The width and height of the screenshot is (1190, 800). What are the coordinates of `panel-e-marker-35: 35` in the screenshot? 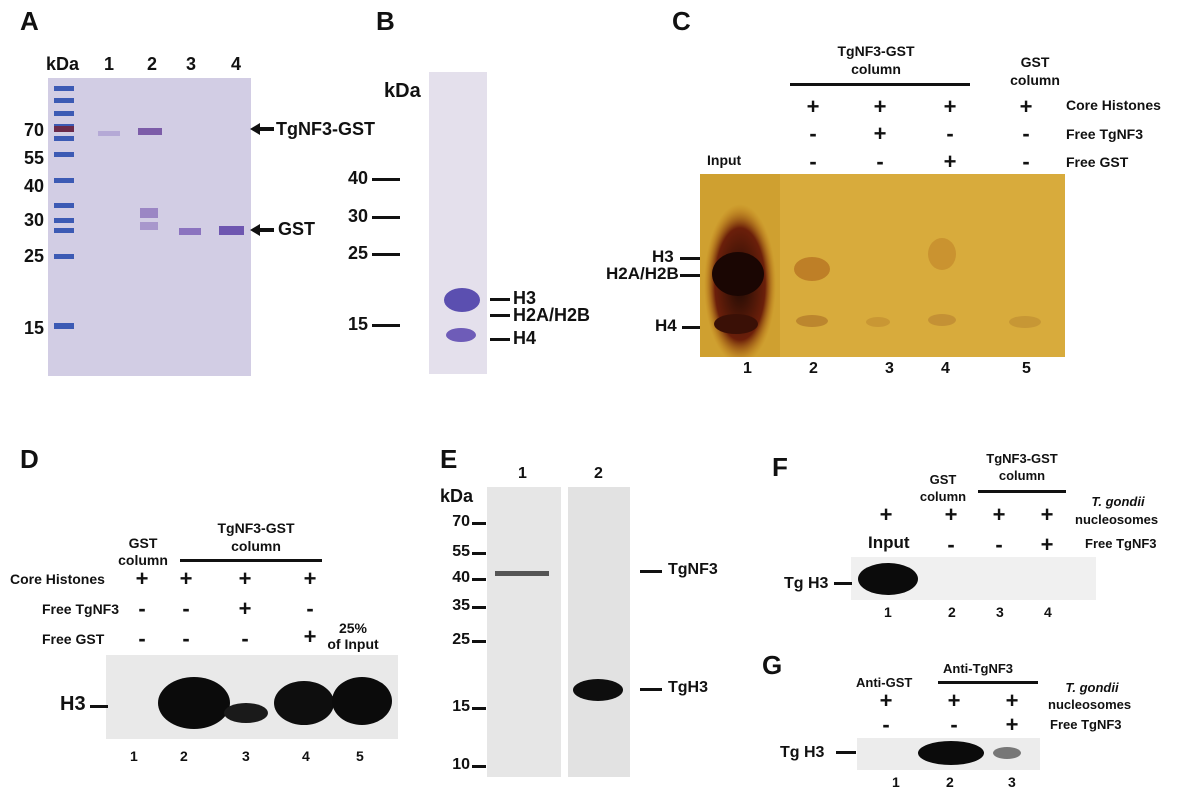 It's located at (461, 605).